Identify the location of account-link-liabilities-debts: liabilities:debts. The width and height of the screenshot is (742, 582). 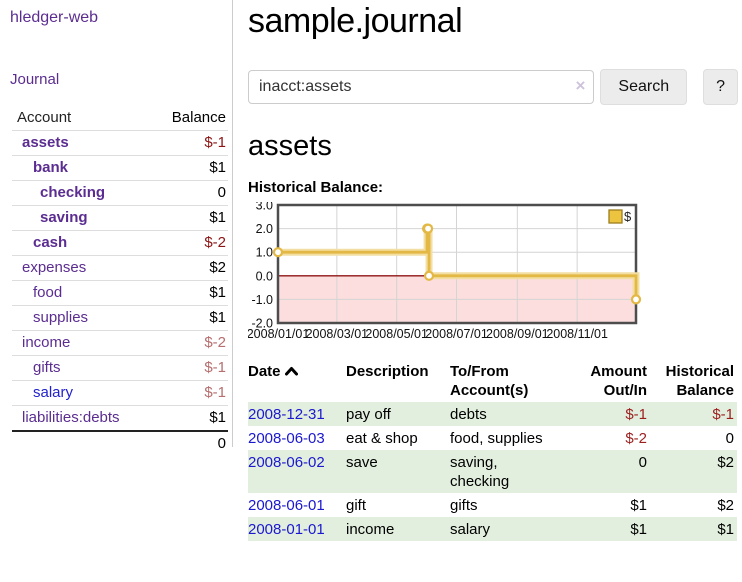
(71, 417).